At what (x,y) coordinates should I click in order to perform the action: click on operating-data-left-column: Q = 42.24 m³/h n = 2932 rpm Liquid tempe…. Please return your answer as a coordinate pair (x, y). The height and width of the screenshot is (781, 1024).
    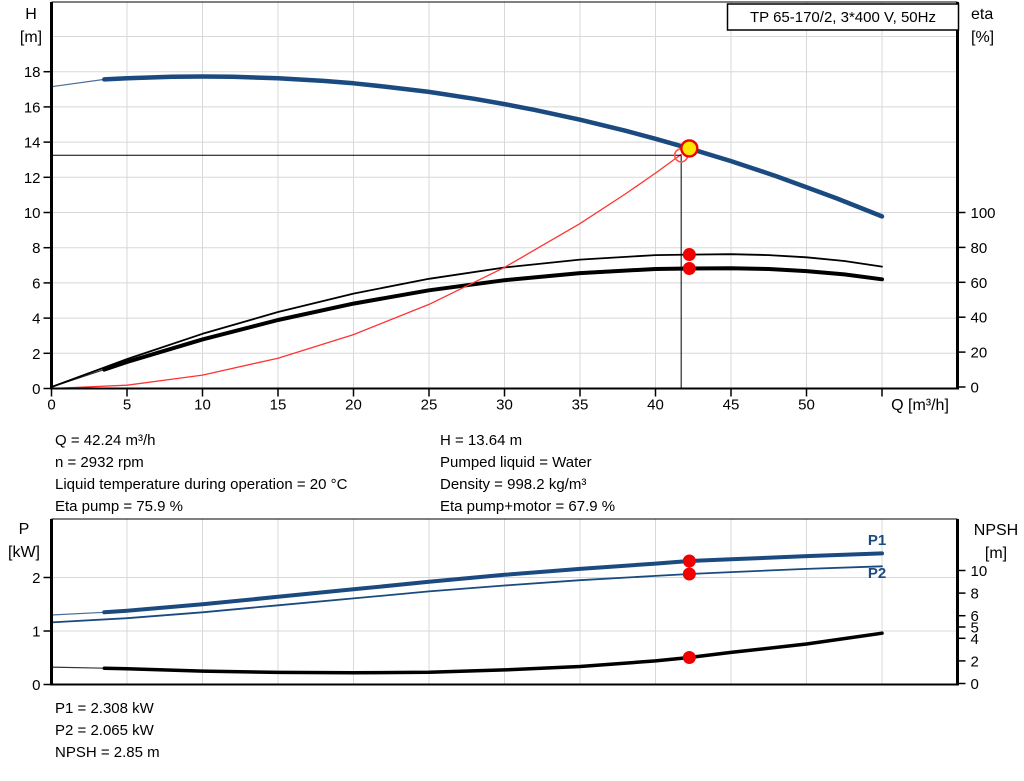
    Looking at the image, I should click on (201, 474).